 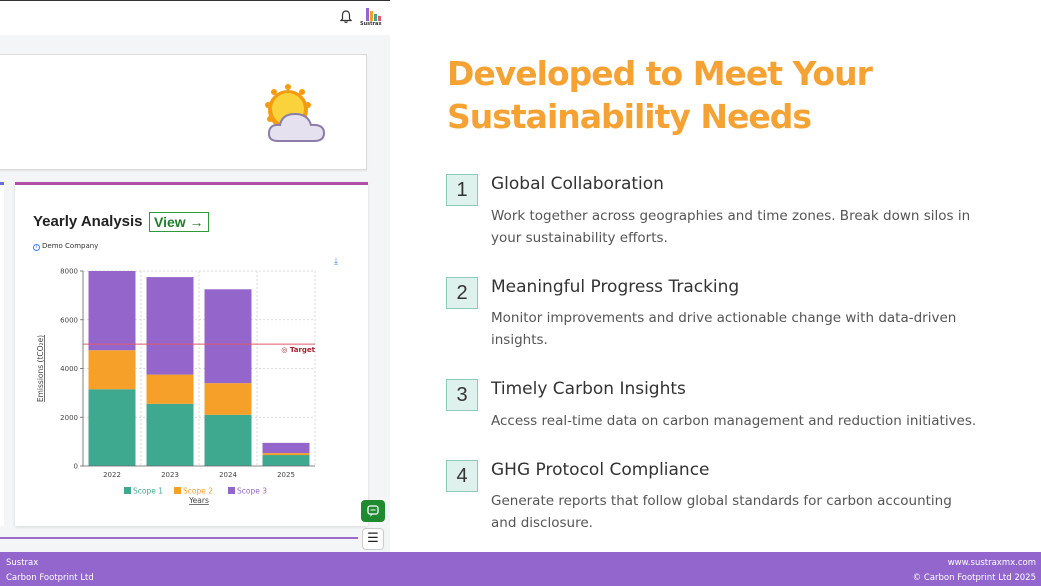 What do you see at coordinates (2, 354) in the screenshot?
I see `neighbor-card-edge` at bounding box center [2, 354].